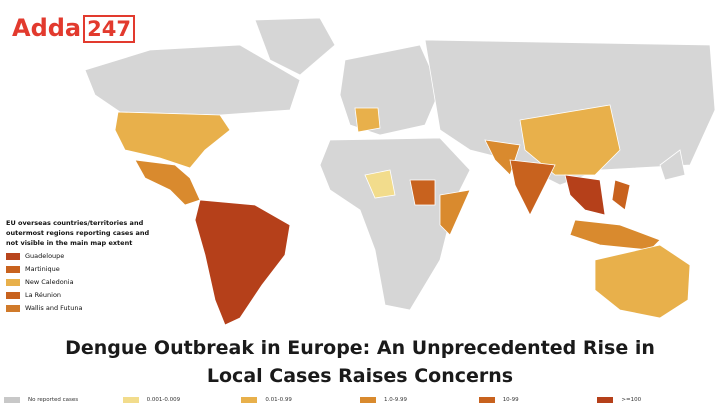 Image resolution: width=720 pixels, height=420 pixels. Describe the element at coordinates (42, 269) in the screenshot. I see `inset-legend-item-label: Martinique` at that location.